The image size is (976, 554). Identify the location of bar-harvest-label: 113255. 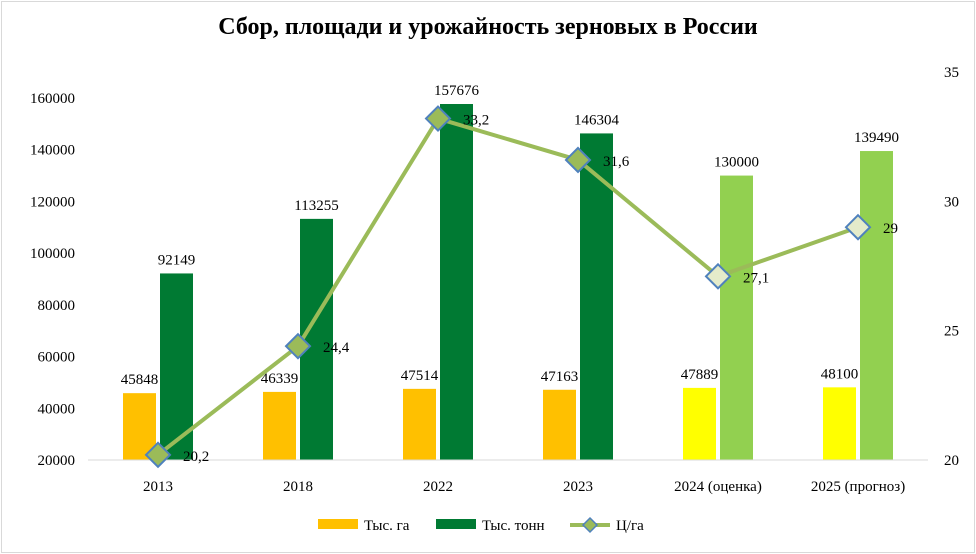
(316, 206).